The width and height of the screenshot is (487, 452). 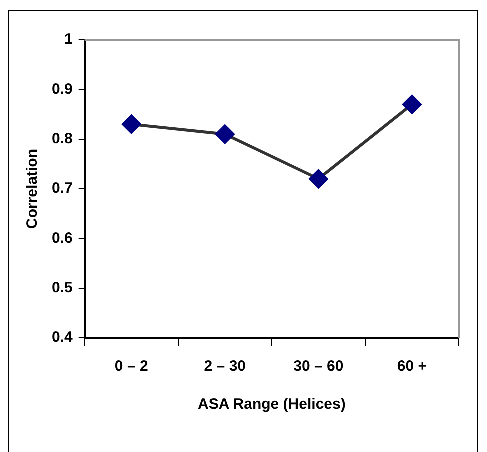 What do you see at coordinates (412, 367) in the screenshot?
I see `x-tick-label: 60 +` at bounding box center [412, 367].